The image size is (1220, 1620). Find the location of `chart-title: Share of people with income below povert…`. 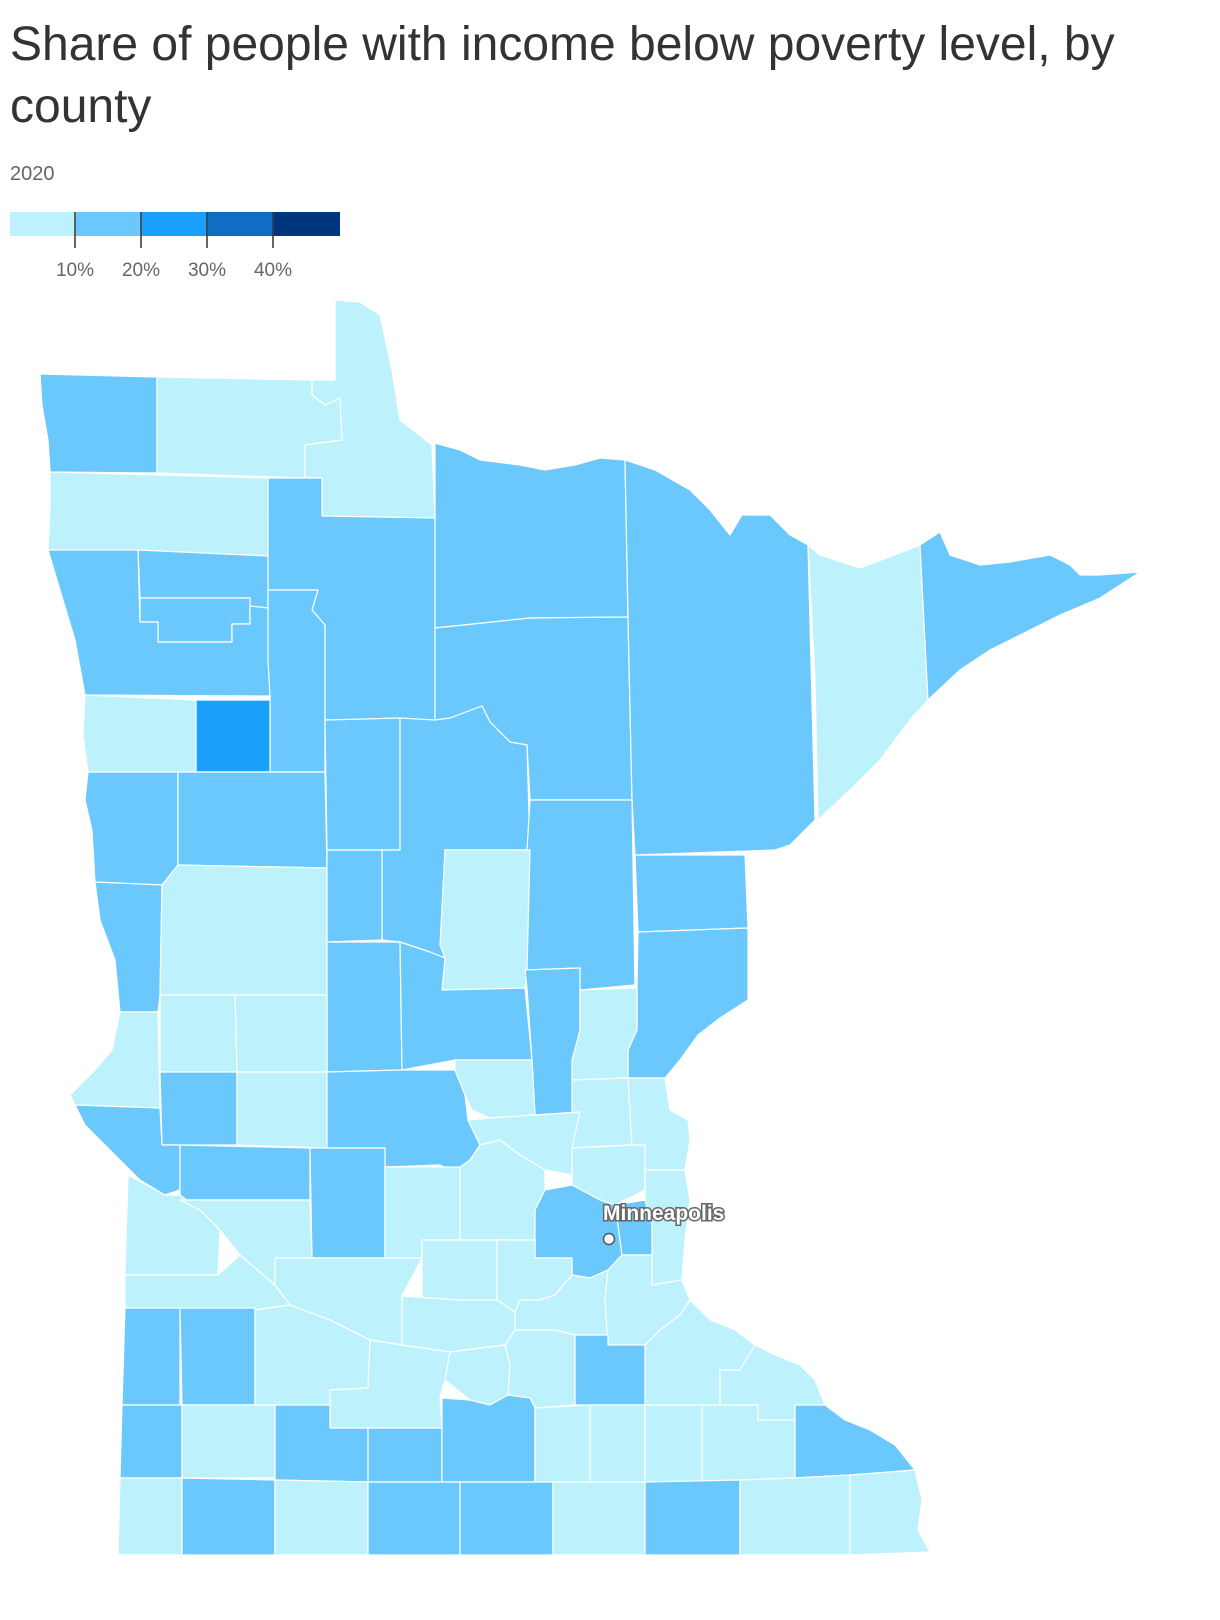

chart-title: Share of people with income below povert… is located at coordinates (562, 75).